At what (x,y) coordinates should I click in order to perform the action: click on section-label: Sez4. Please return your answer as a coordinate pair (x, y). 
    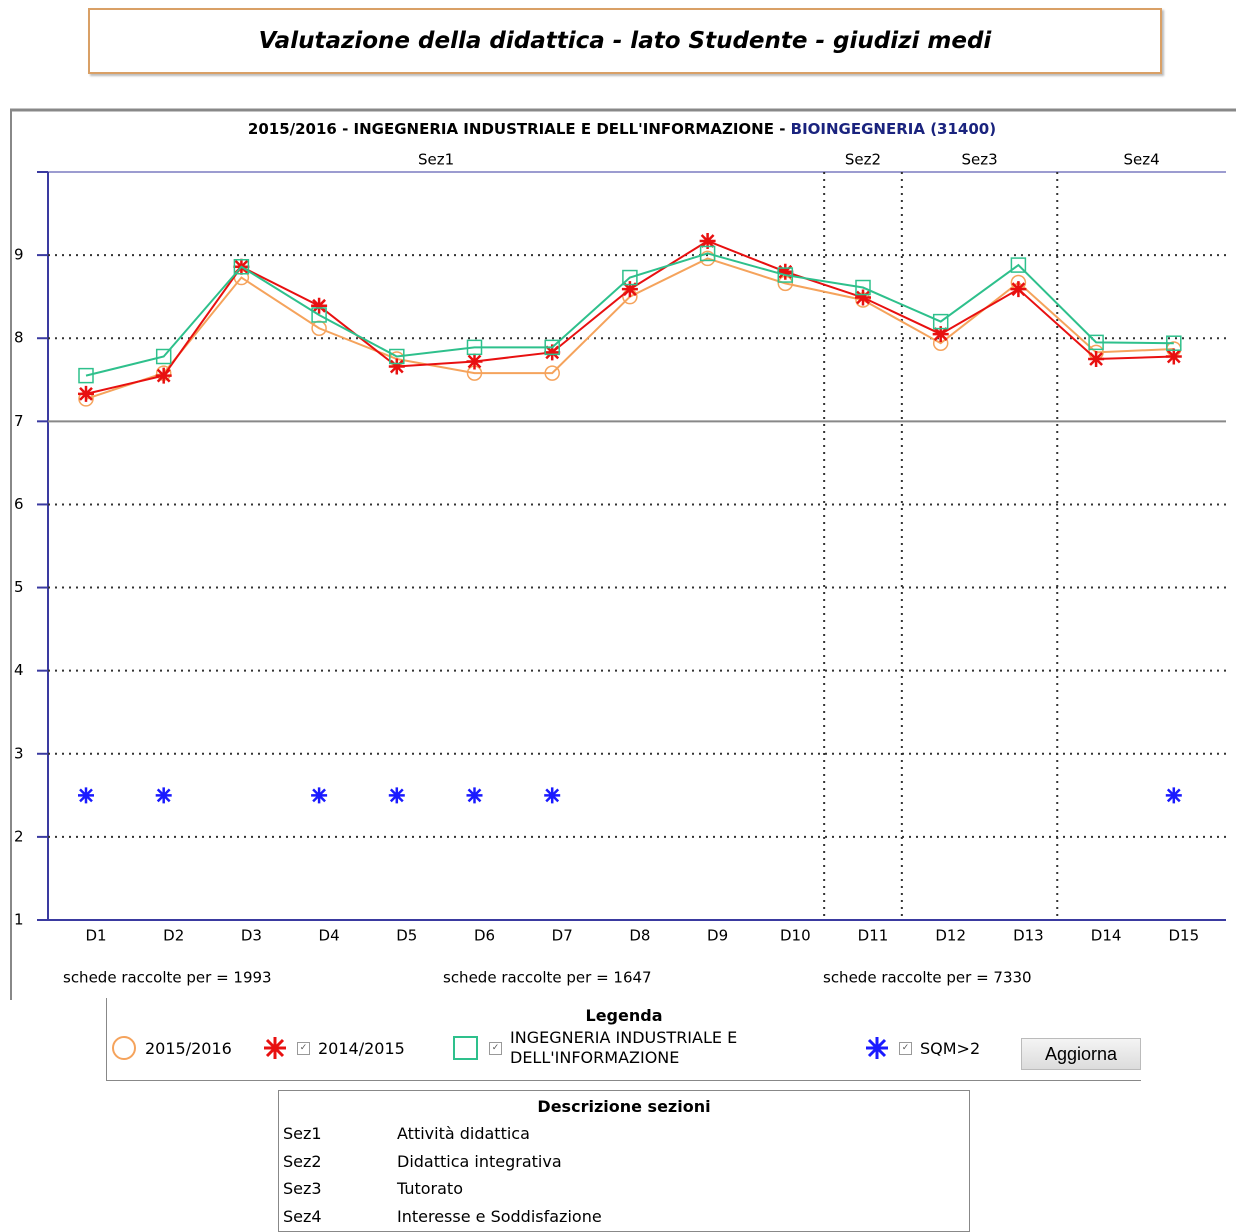
    Looking at the image, I should click on (1142, 160).